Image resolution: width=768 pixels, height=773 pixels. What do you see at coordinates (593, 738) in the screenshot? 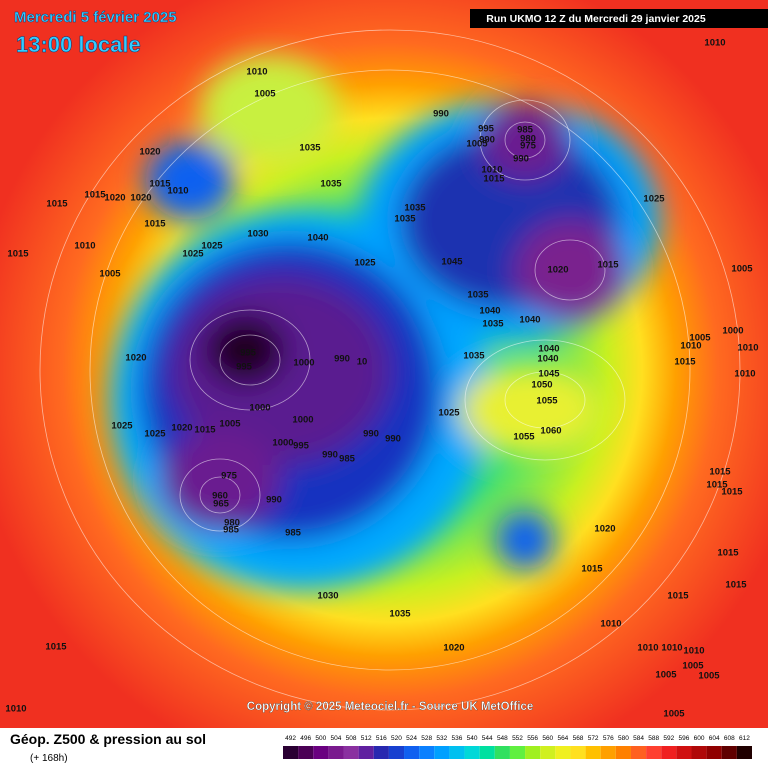
I see `scale-label: 572` at bounding box center [593, 738].